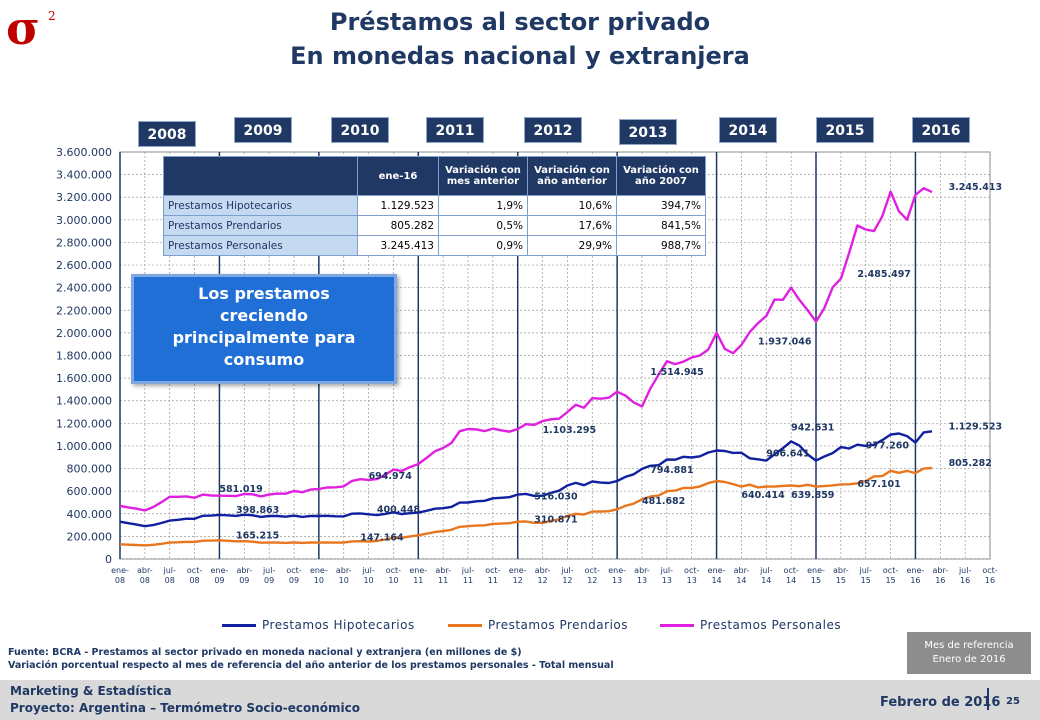  I want to click on x-tick-label: jul-12, so click(567, 575).